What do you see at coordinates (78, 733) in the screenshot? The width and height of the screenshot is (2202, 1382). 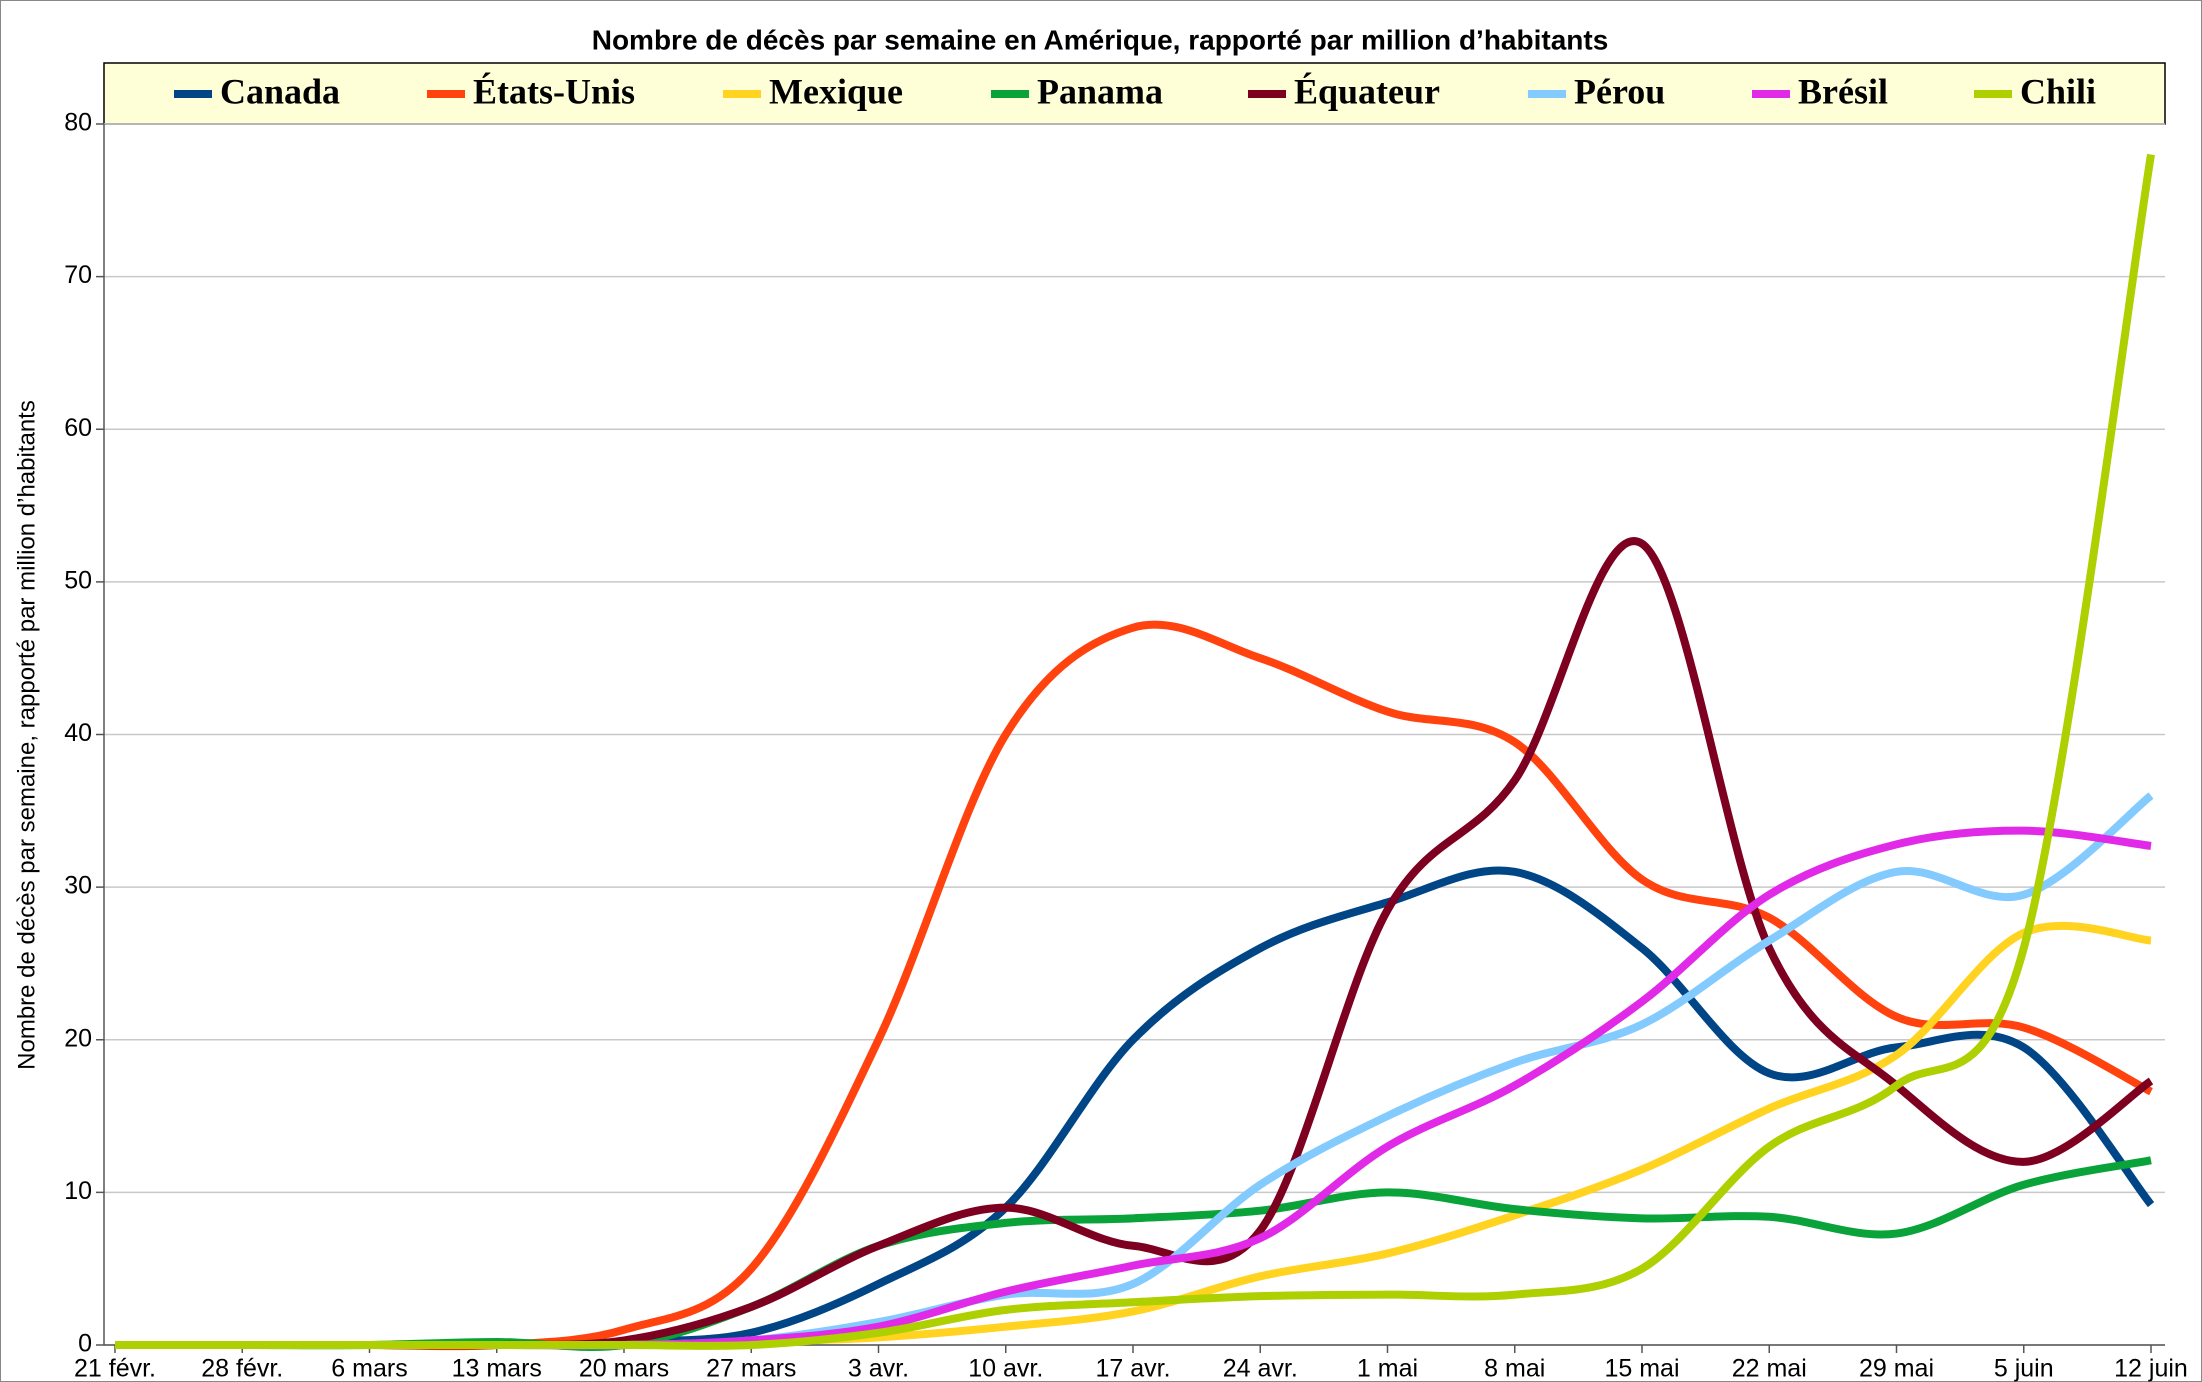 I see `y-tick-label: 40` at bounding box center [78, 733].